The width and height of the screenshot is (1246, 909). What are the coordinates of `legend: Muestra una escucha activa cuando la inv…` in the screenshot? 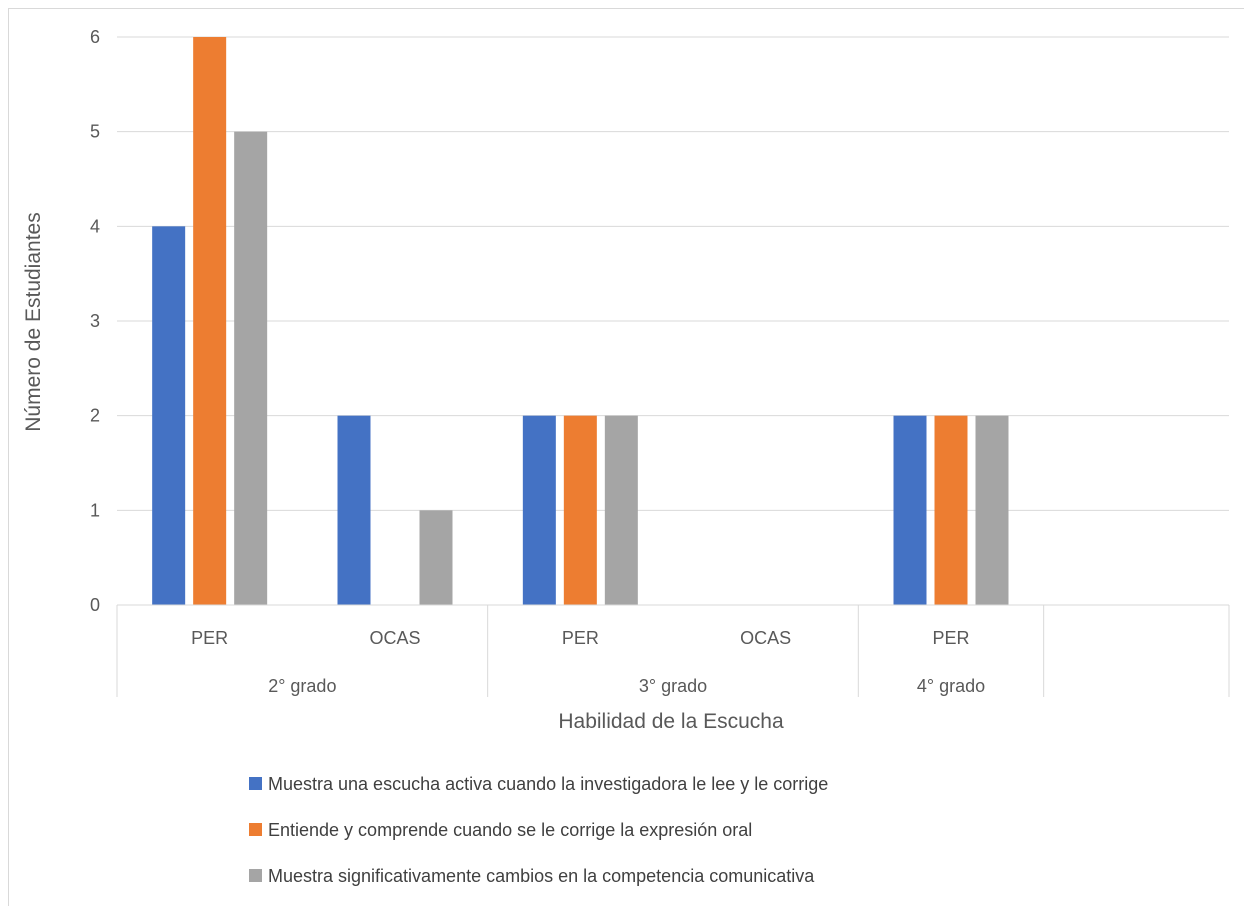 It's located at (538, 830).